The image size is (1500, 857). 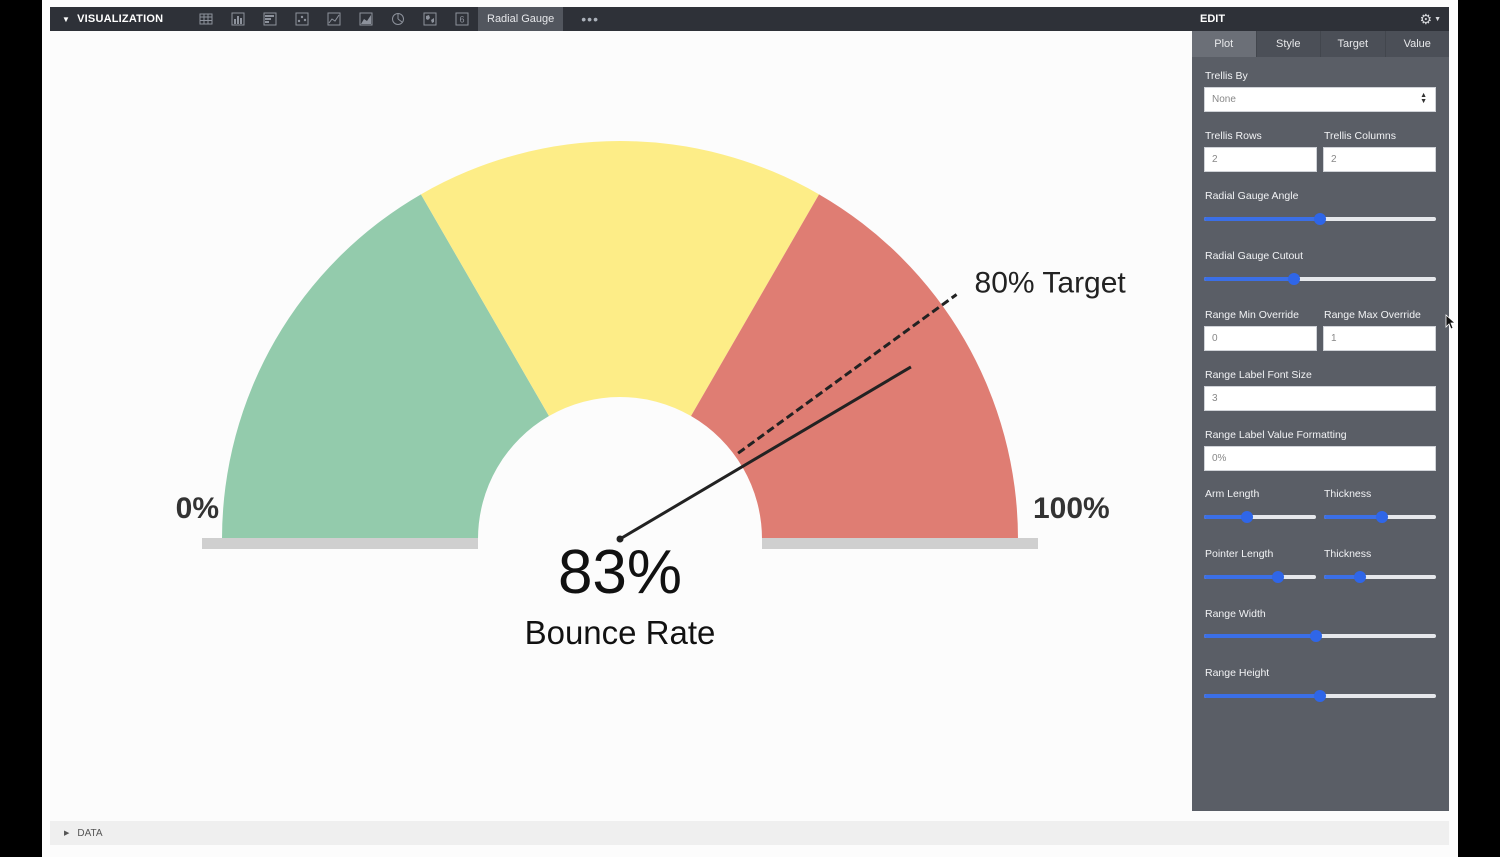 I want to click on visualization-title: VISUALIZATION, so click(x=120, y=19).